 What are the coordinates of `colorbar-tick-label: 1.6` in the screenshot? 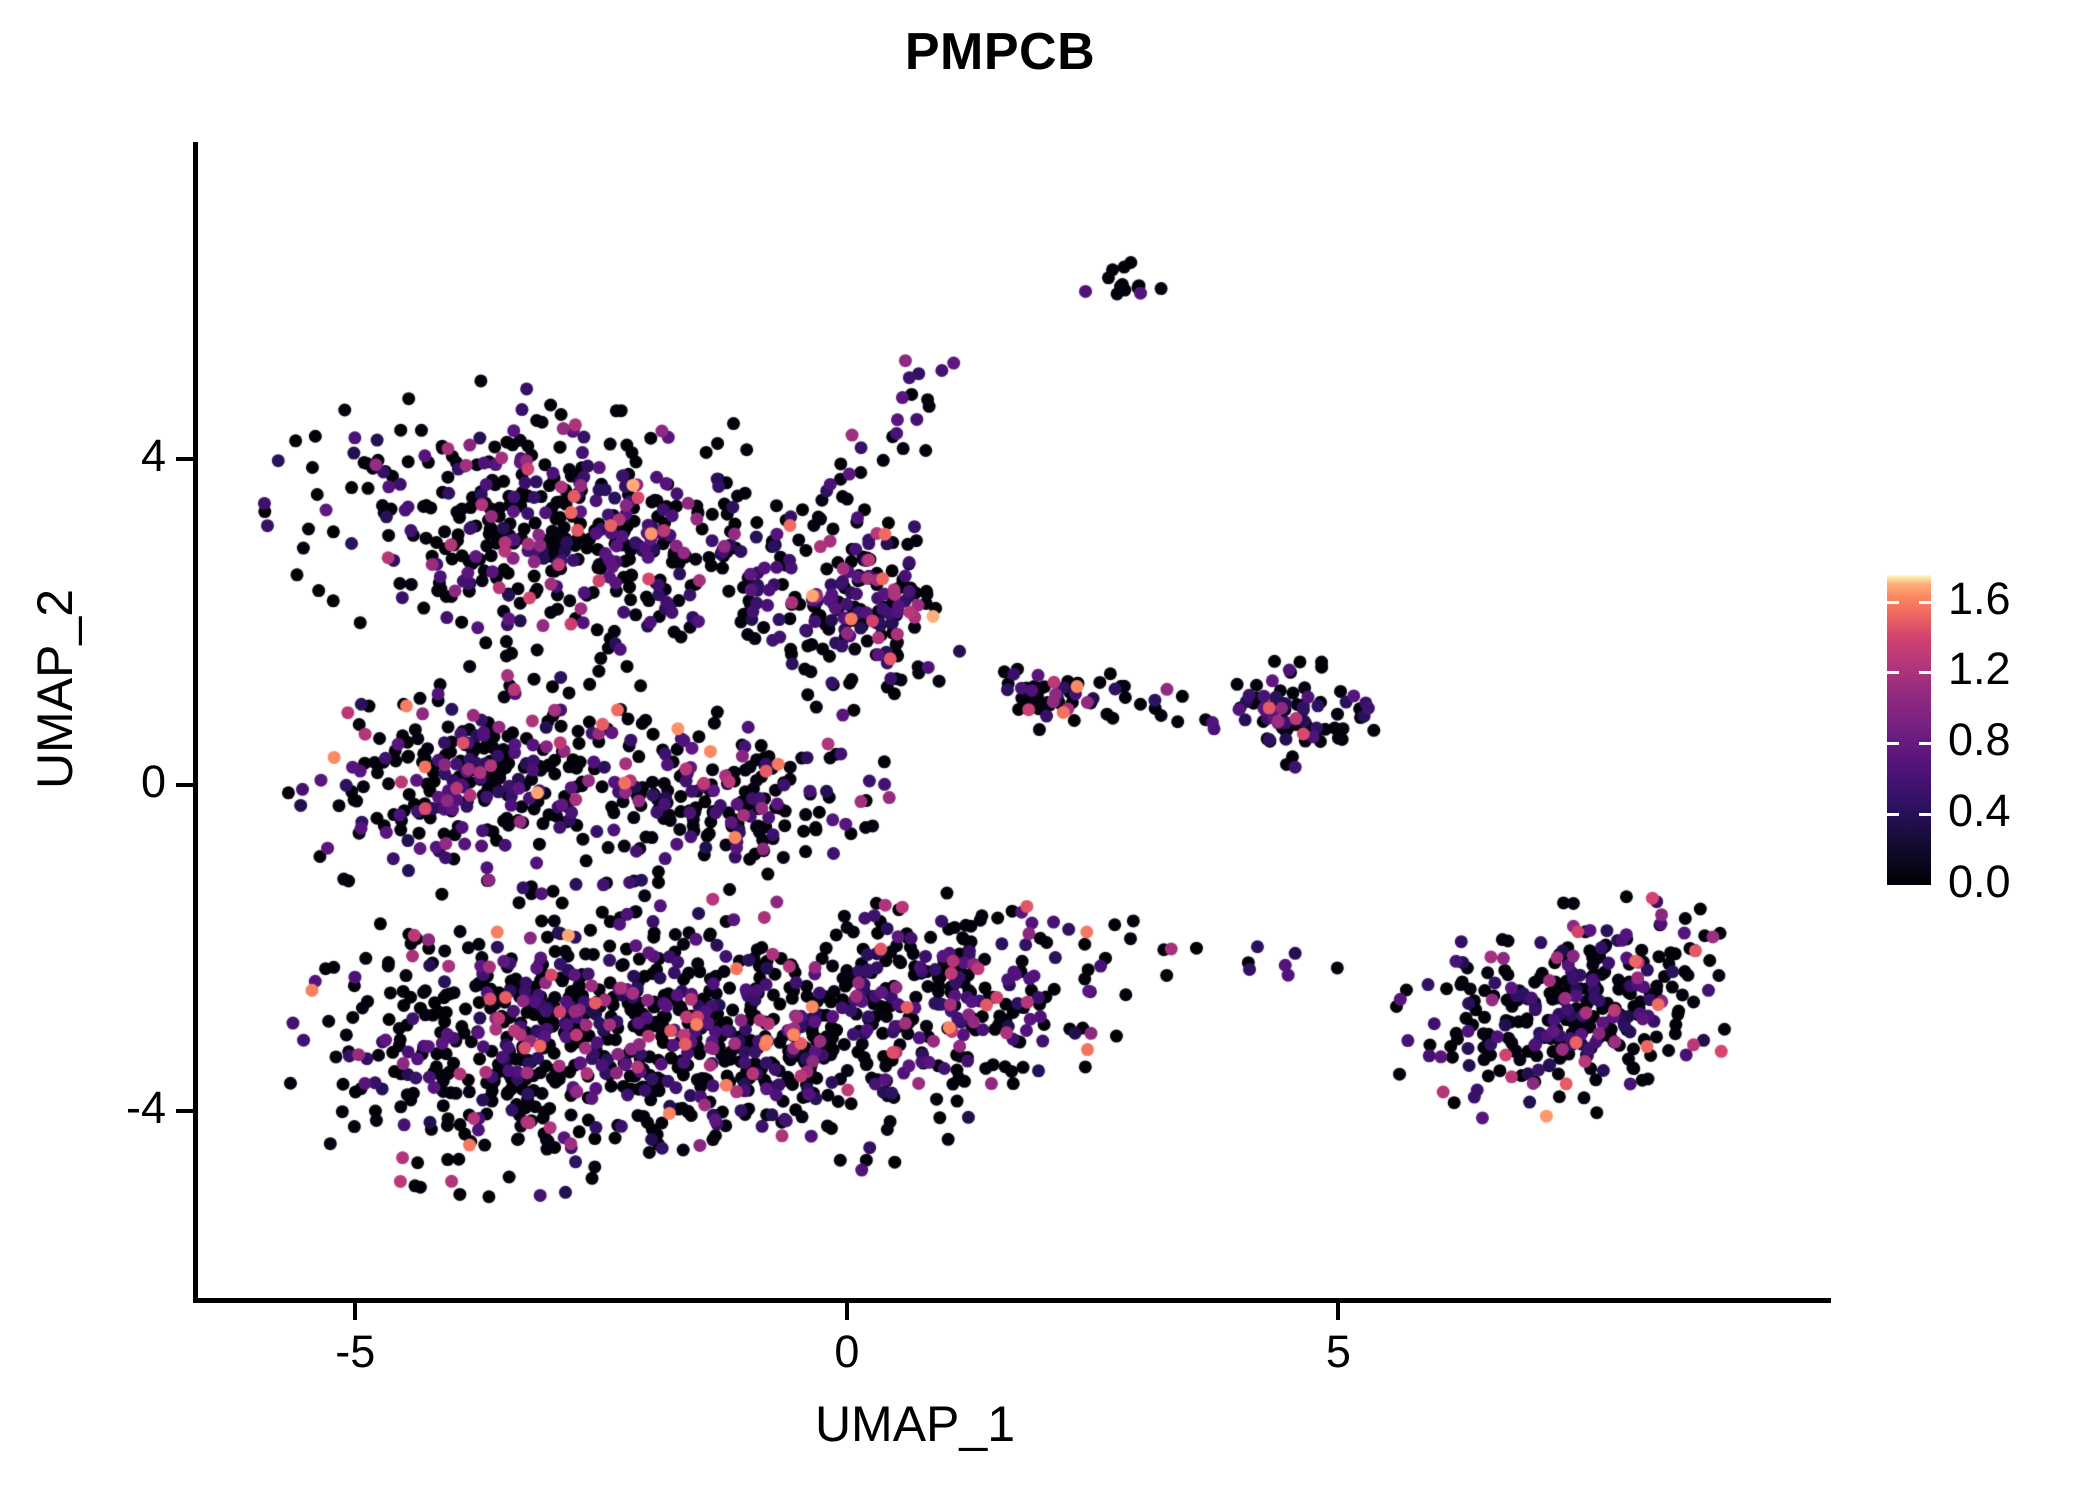 It's located at (1979, 598).